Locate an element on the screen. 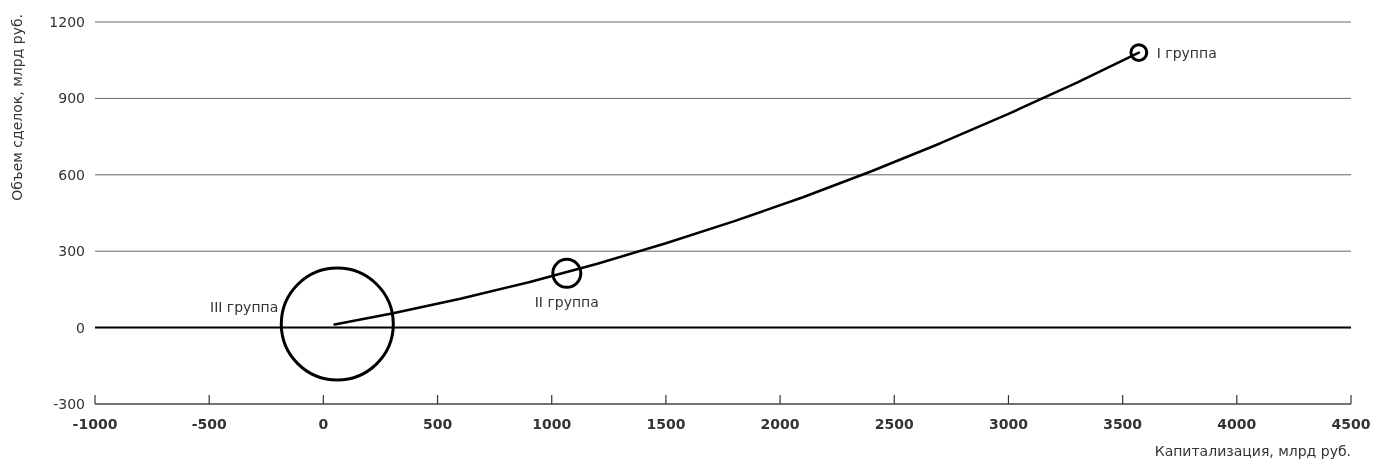 This screenshot has width=1375, height=465. y-axis-title: Объем сделок, млрд руб. is located at coordinates (17, 107).